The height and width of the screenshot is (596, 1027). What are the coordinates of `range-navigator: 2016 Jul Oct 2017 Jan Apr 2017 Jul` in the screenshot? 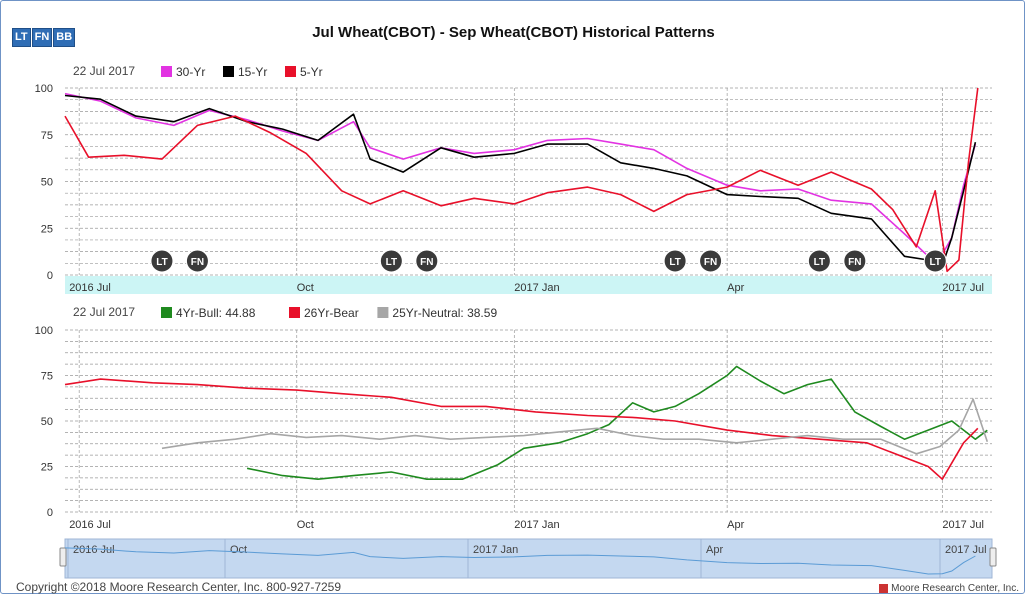 It's located at (528, 558).